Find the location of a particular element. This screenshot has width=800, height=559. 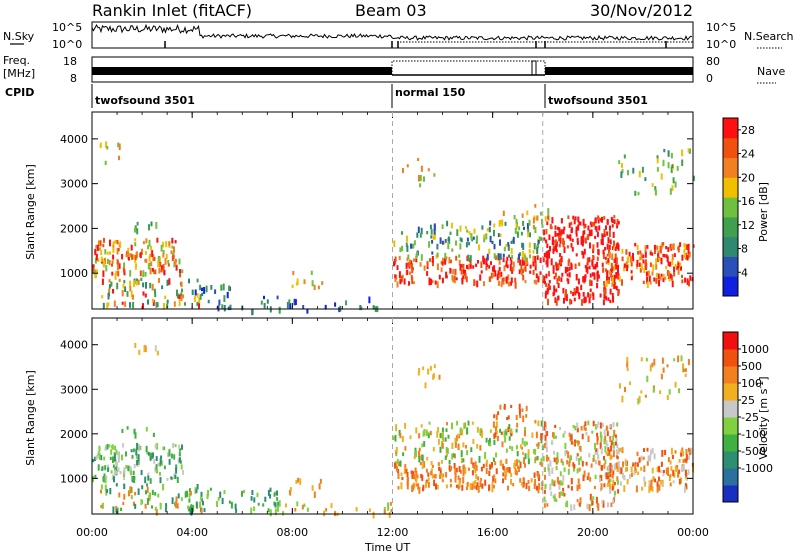

y-tick-label: 2000 is located at coordinates (74, 228).